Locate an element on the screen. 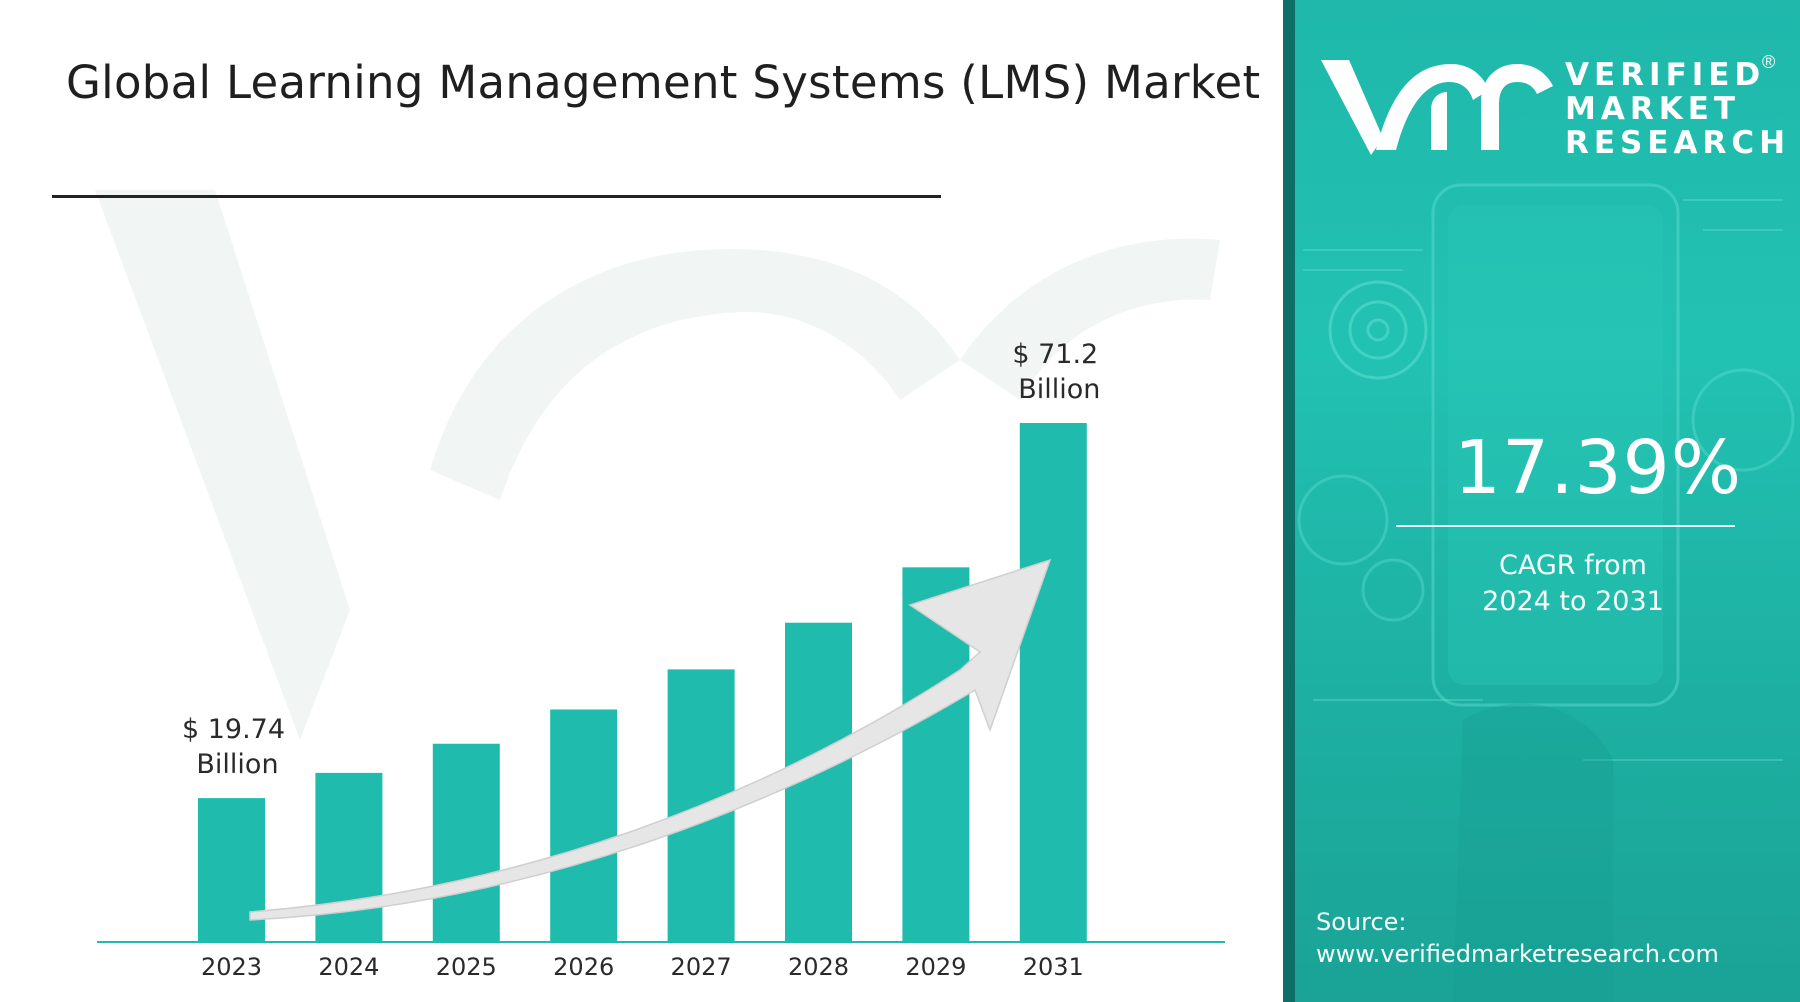 The image size is (1800, 1002). vmr-logo-icon is located at coordinates (1437, 107).